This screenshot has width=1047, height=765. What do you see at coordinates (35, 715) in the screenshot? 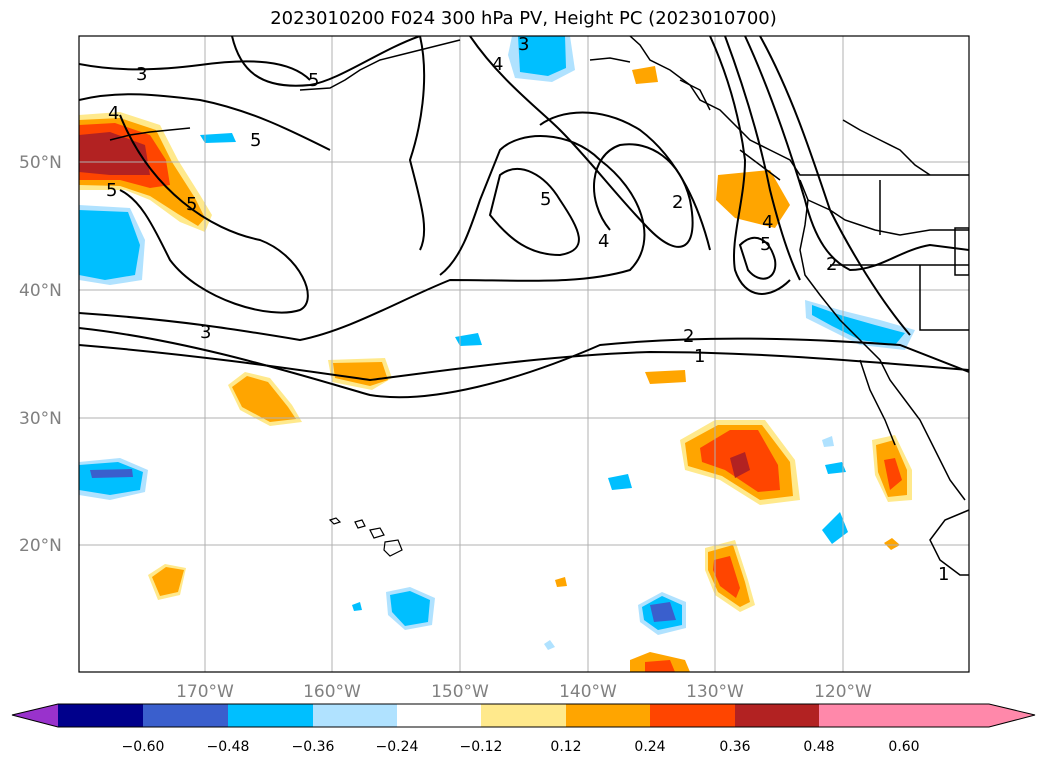
I see `colorbar-extension-low` at bounding box center [35, 715].